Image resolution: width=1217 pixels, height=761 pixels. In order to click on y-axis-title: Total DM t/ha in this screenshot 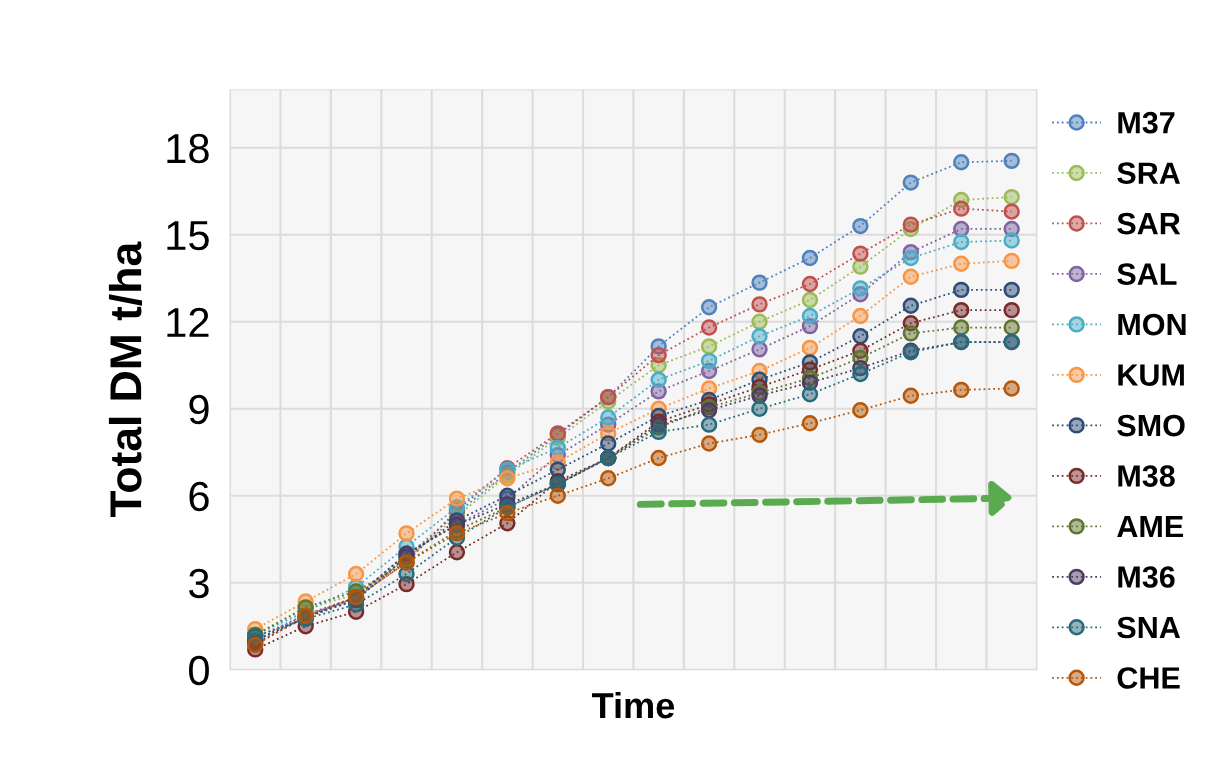, I will do `click(125, 379)`.